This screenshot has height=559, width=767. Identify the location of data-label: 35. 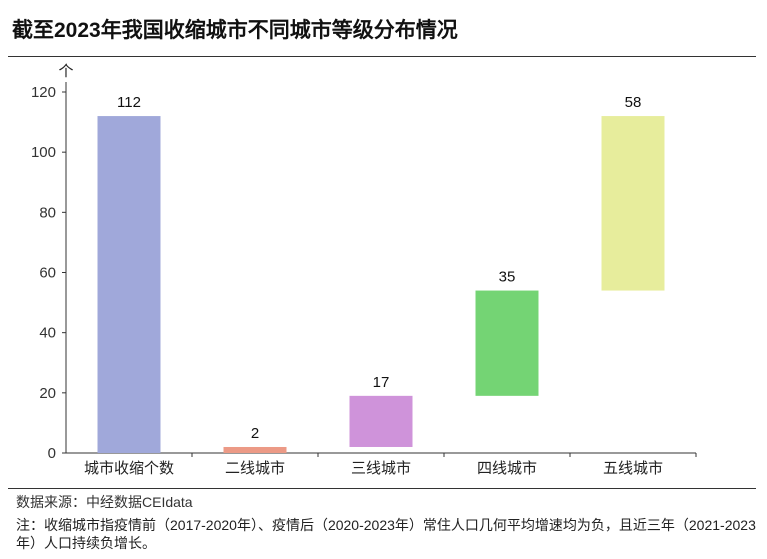
(507, 277).